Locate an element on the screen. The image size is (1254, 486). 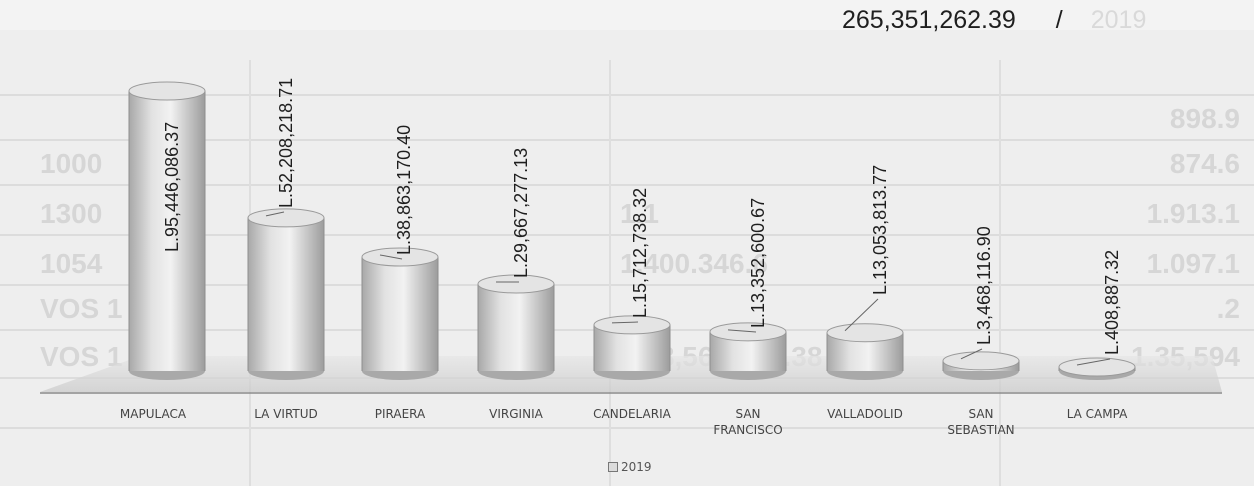
total-amount: 265,351,262.39 is located at coordinates (929, 20).